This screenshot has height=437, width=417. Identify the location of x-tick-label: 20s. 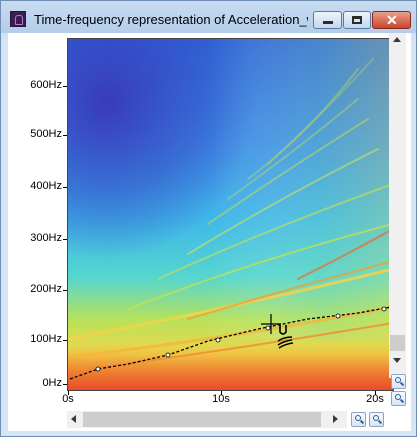
(375, 399).